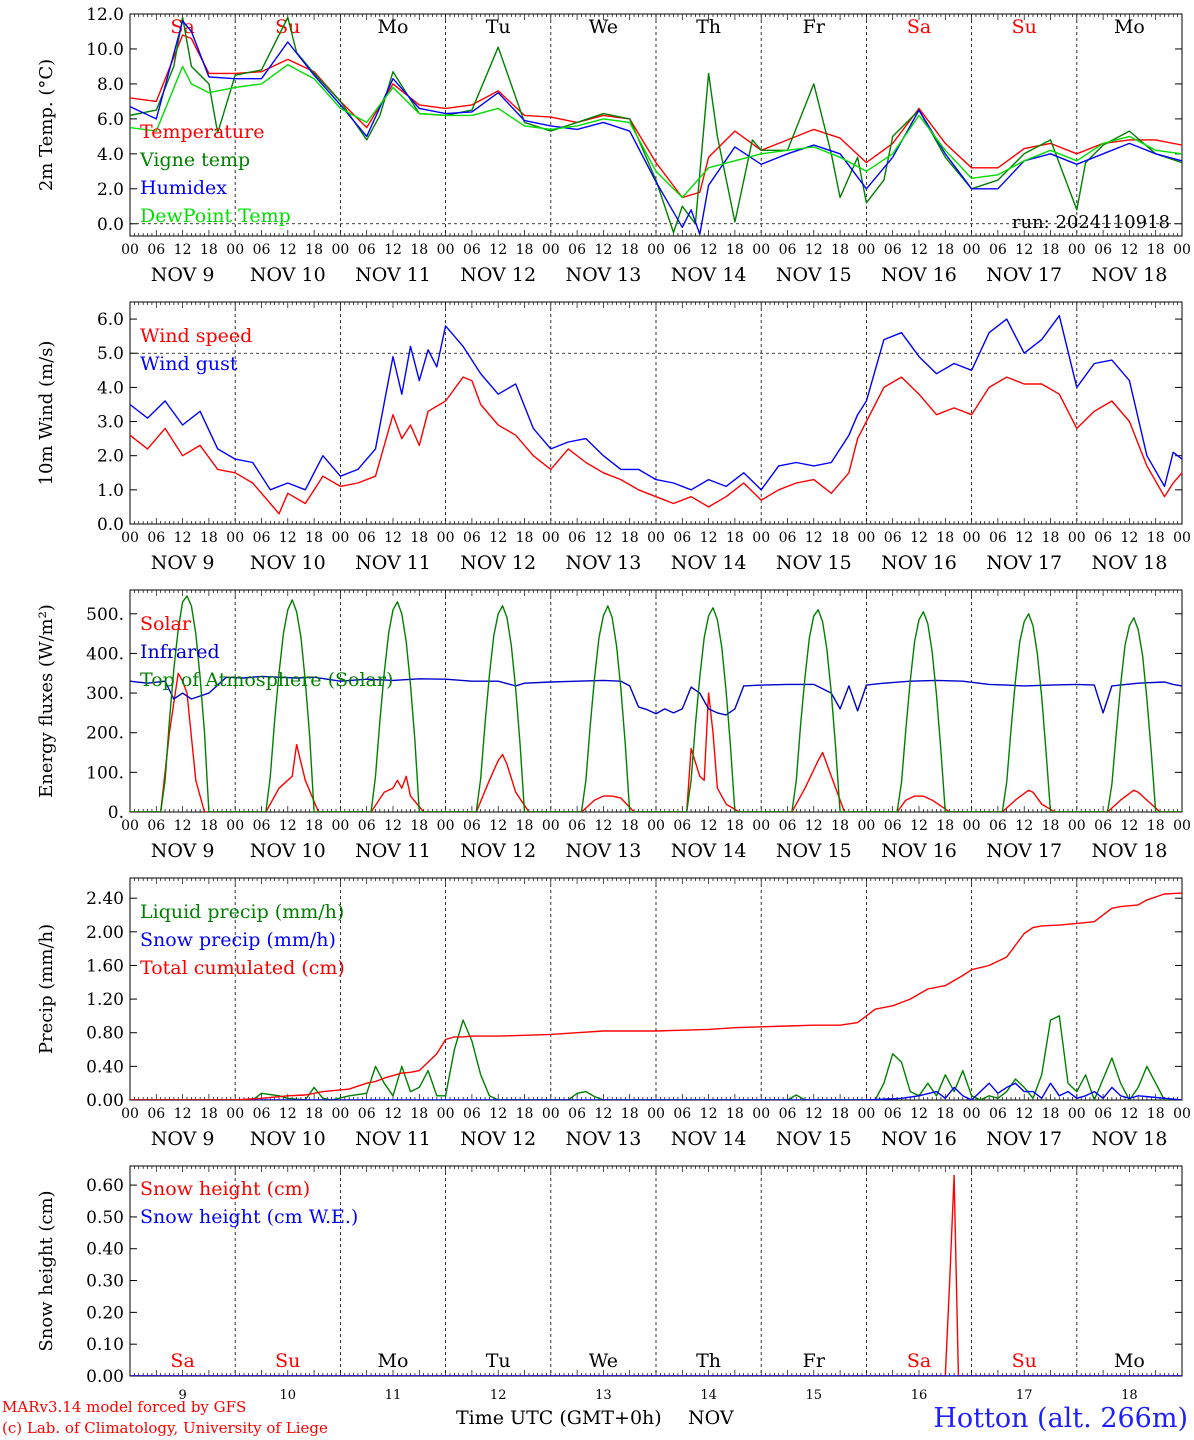 This screenshot has height=1440, width=1194. Describe the element at coordinates (393, 275) in the screenshot. I see `x-date-label: NOV 11` at that location.